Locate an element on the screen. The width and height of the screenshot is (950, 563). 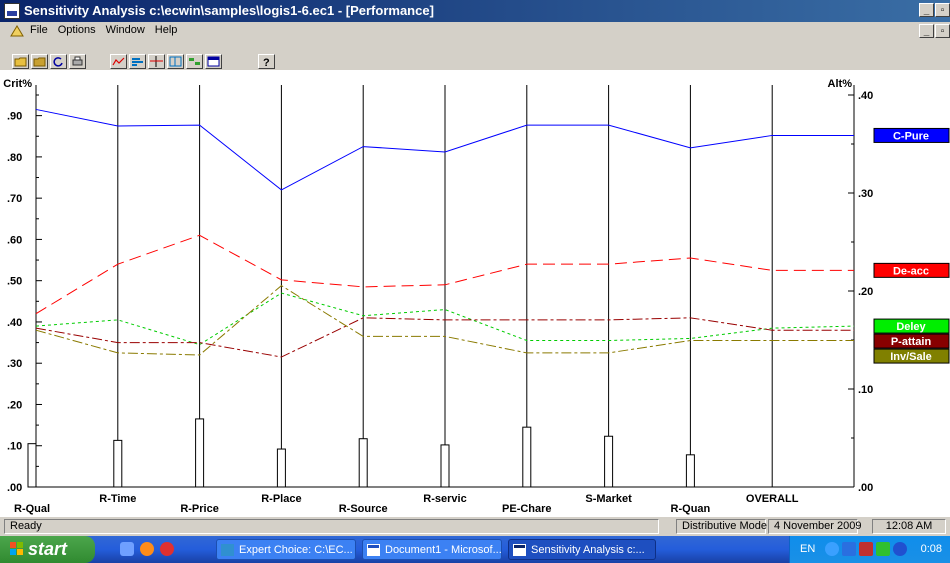
date-indicator: 4 November 2009 is located at coordinates (814, 526).